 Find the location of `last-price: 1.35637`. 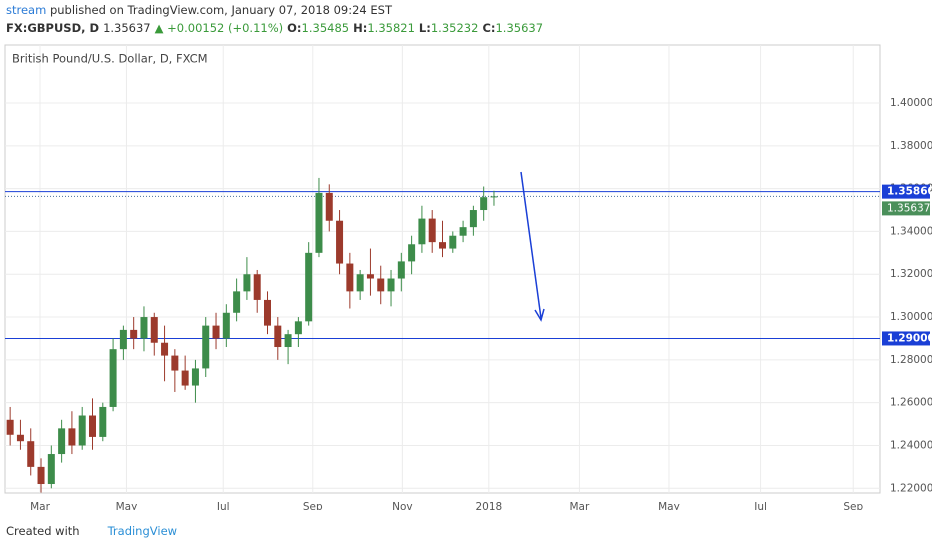

last-price: 1.35637 is located at coordinates (127, 28).